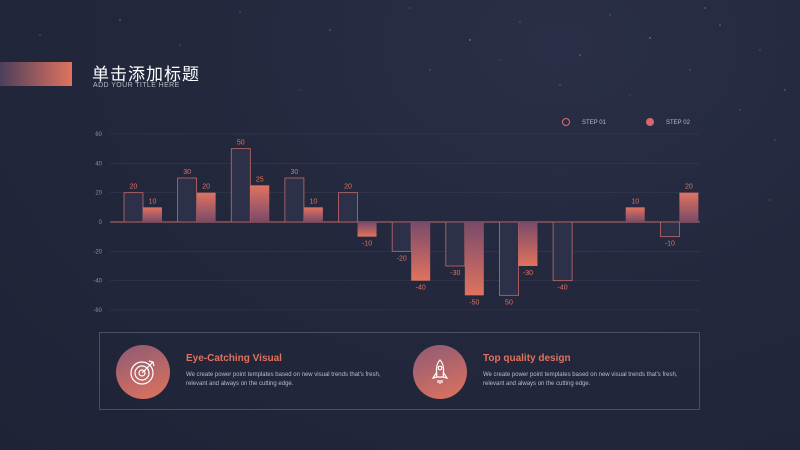 The height and width of the screenshot is (450, 800). I want to click on y-tick-label: -60, so click(97, 311).